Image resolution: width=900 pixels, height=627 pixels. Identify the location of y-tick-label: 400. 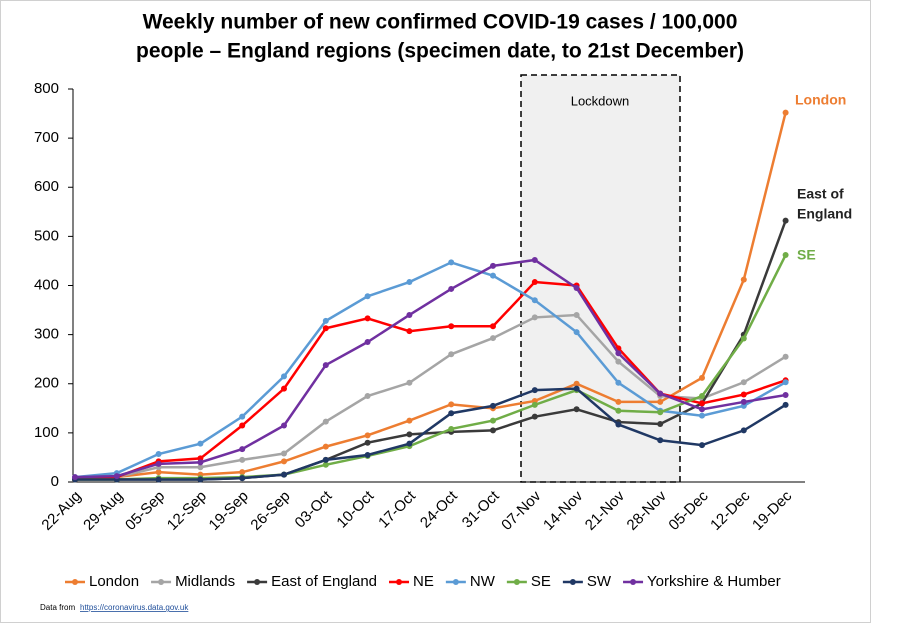
(46, 284).